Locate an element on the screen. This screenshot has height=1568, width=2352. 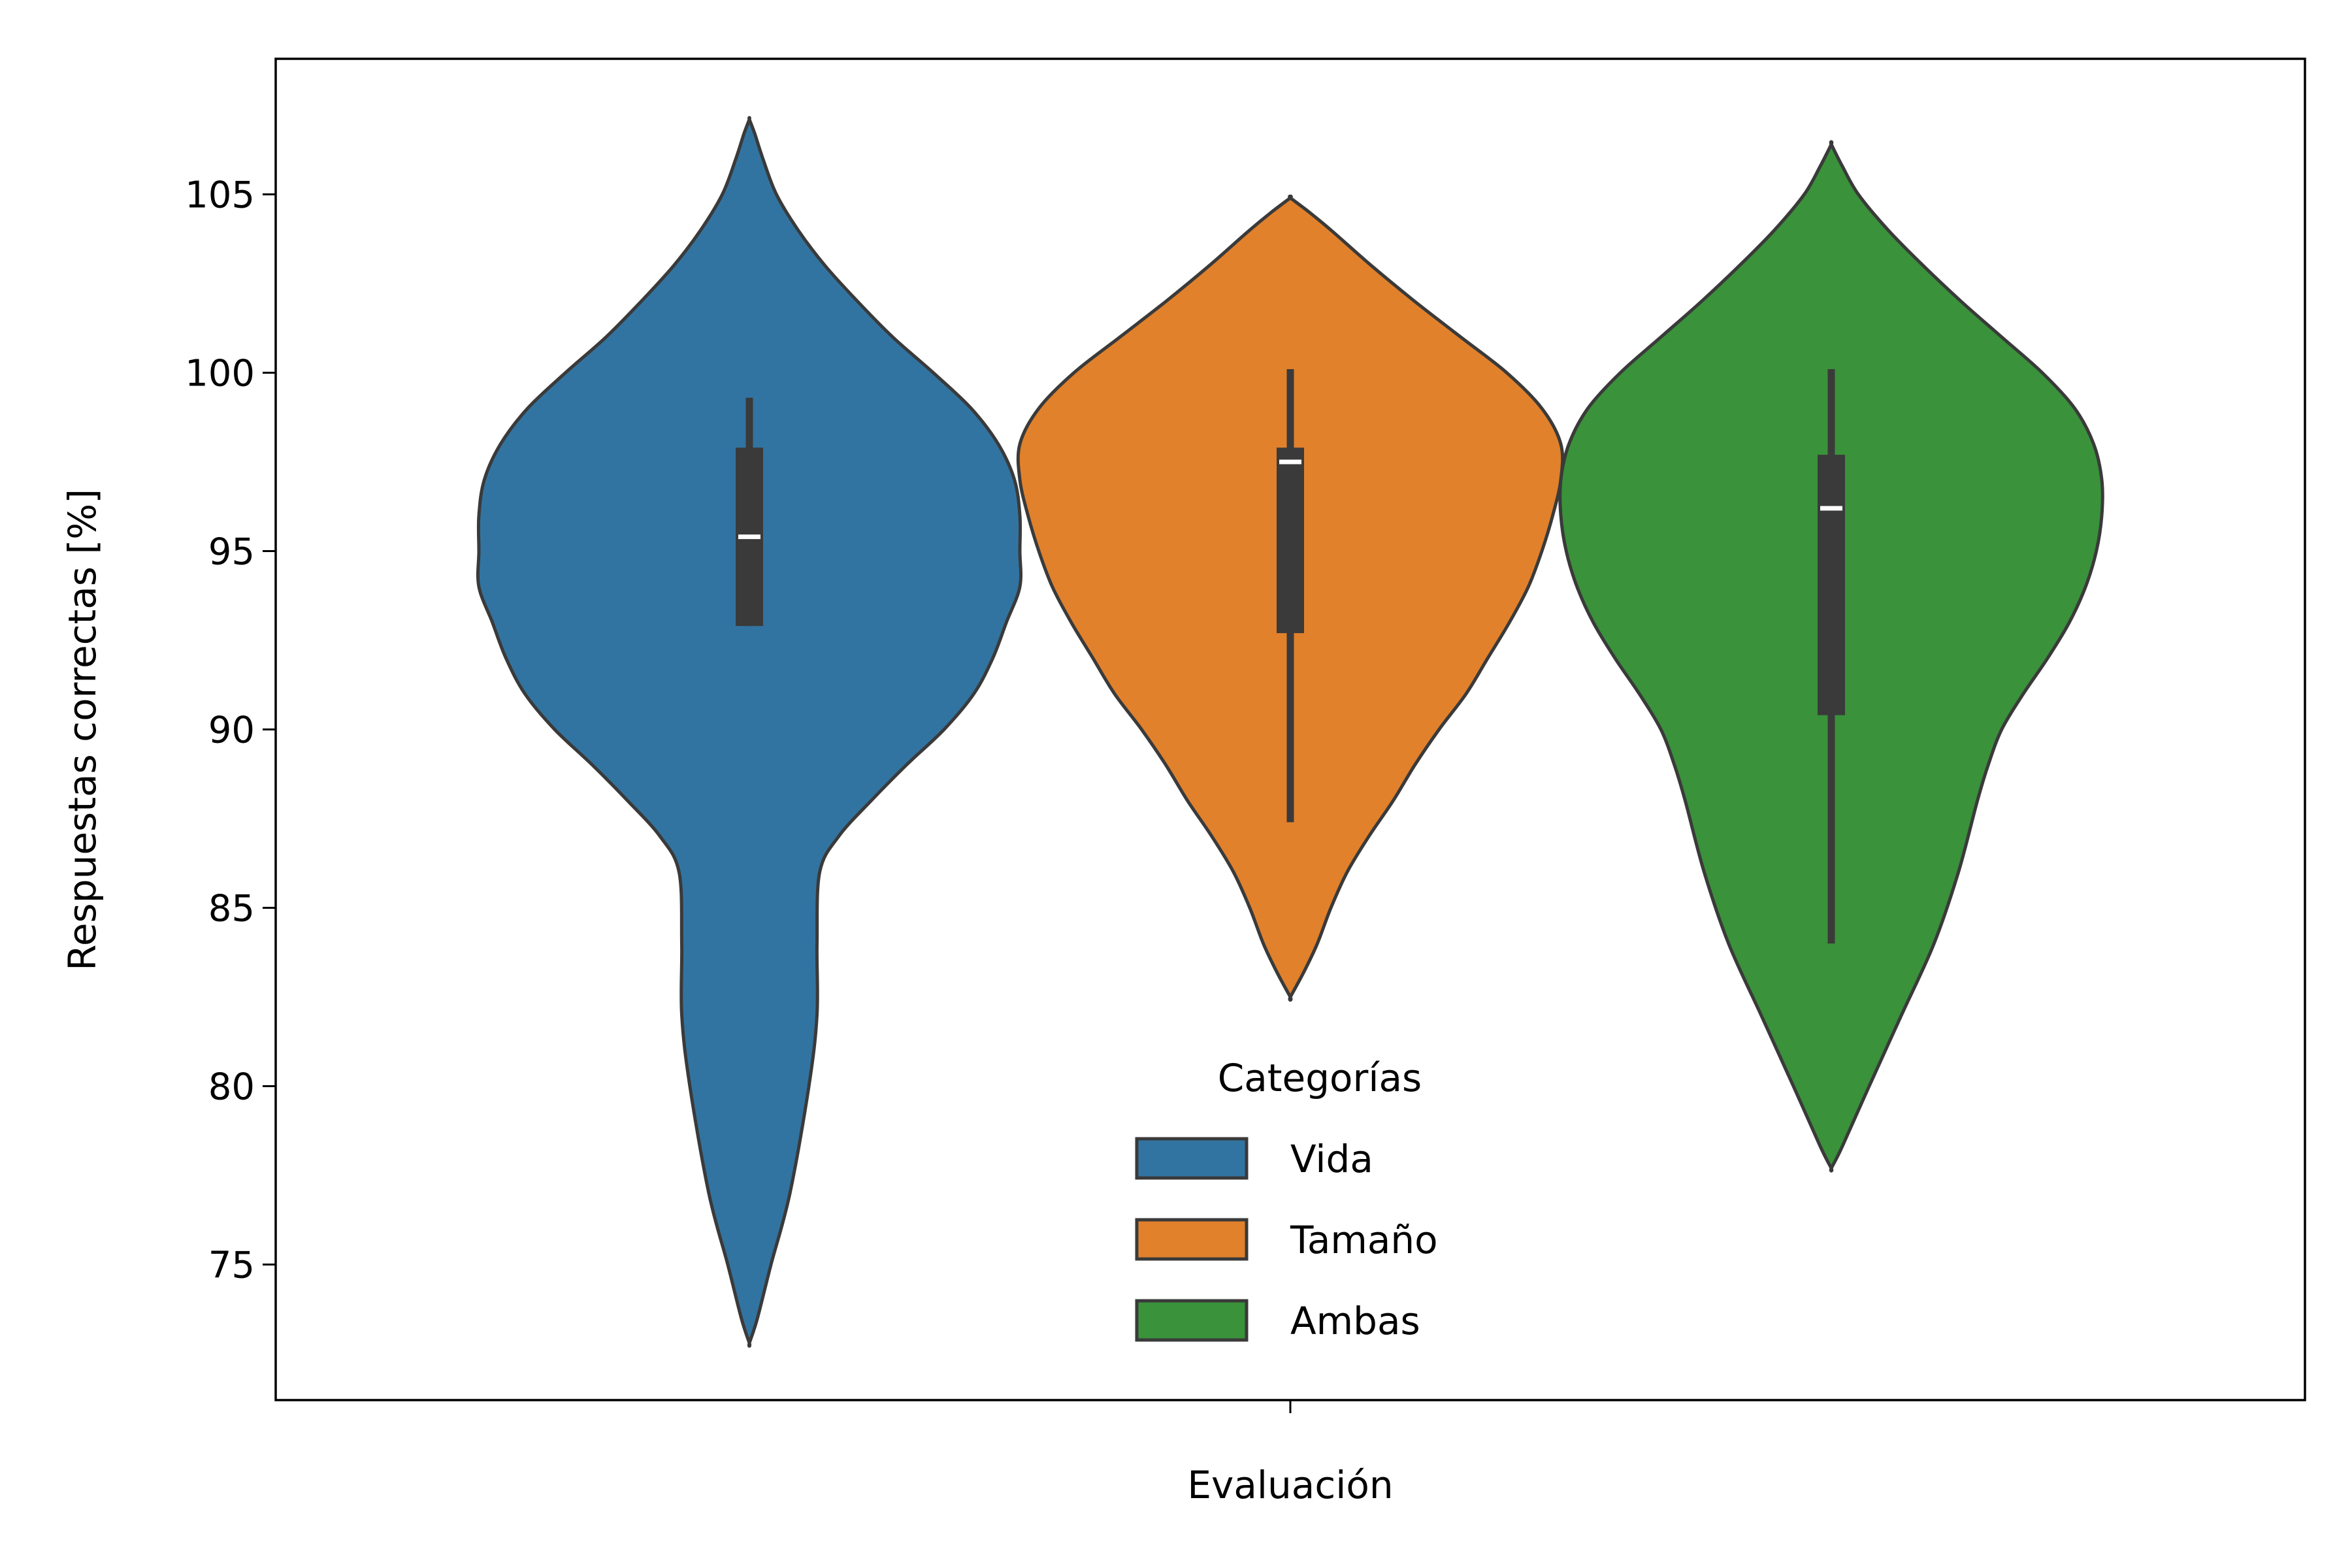
y-tick-label: 105 is located at coordinates (220, 195).